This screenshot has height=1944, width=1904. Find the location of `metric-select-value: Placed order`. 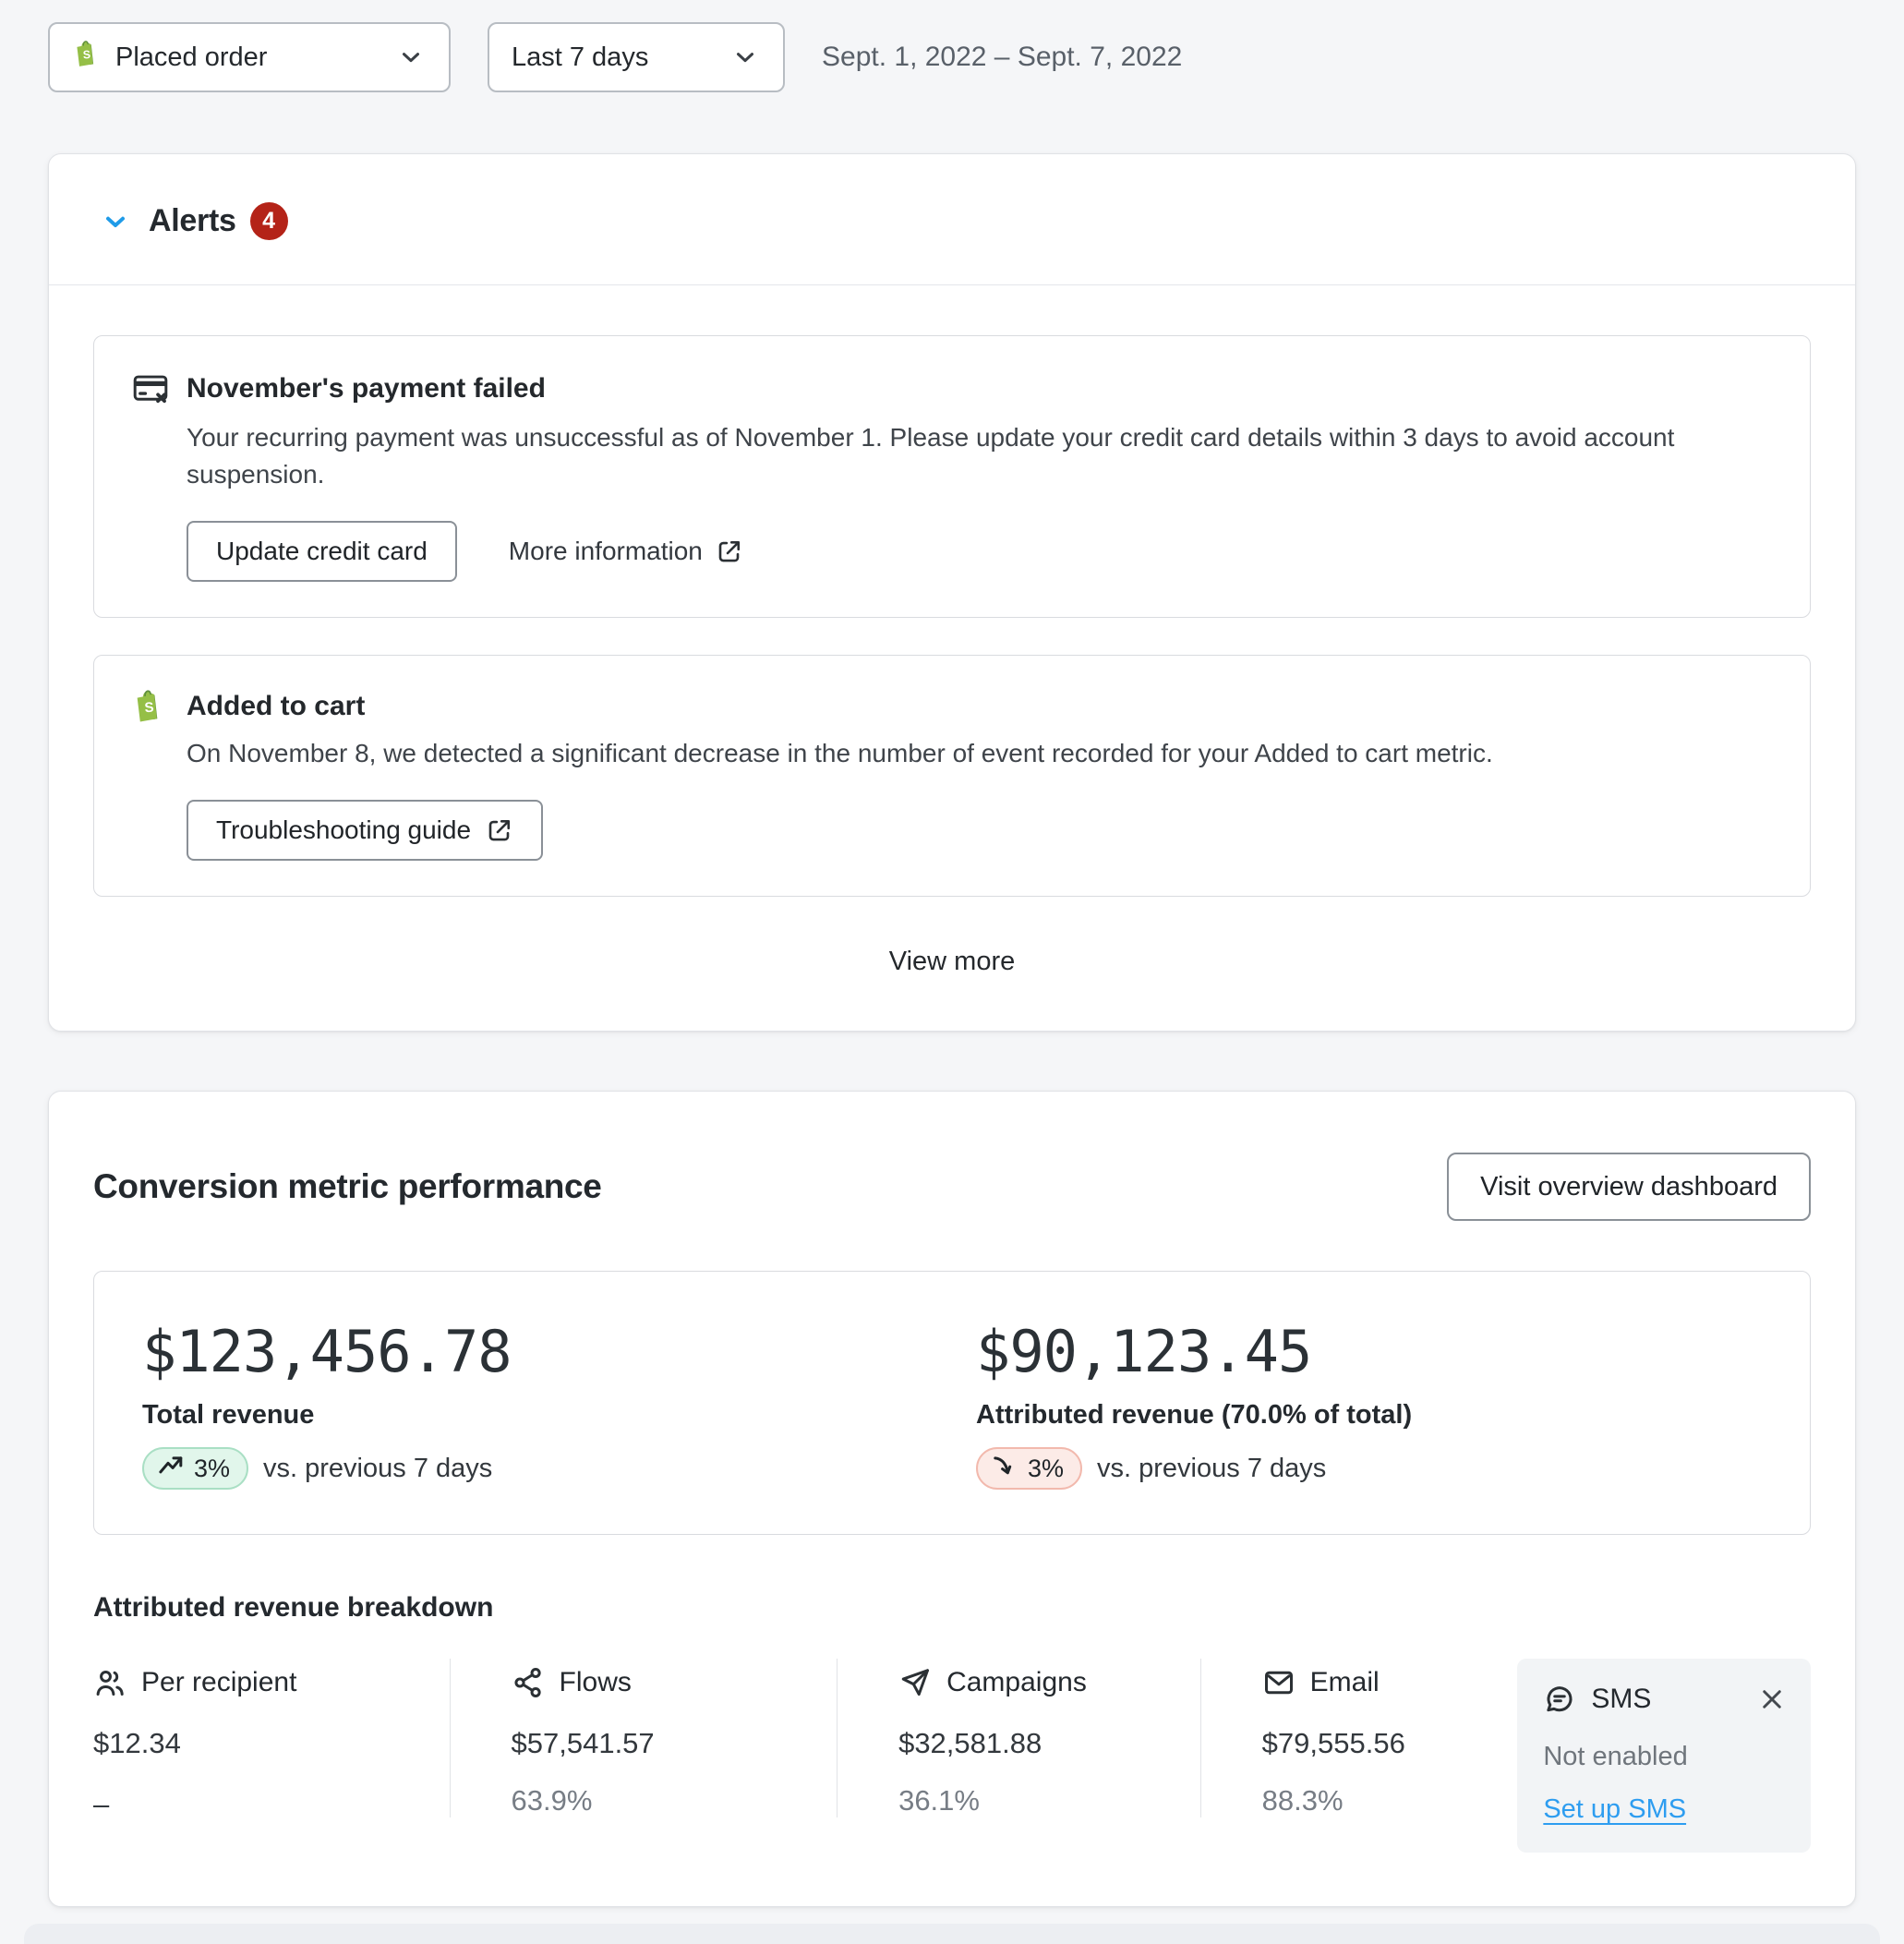

metric-select-value: Placed order is located at coordinates (191, 57).